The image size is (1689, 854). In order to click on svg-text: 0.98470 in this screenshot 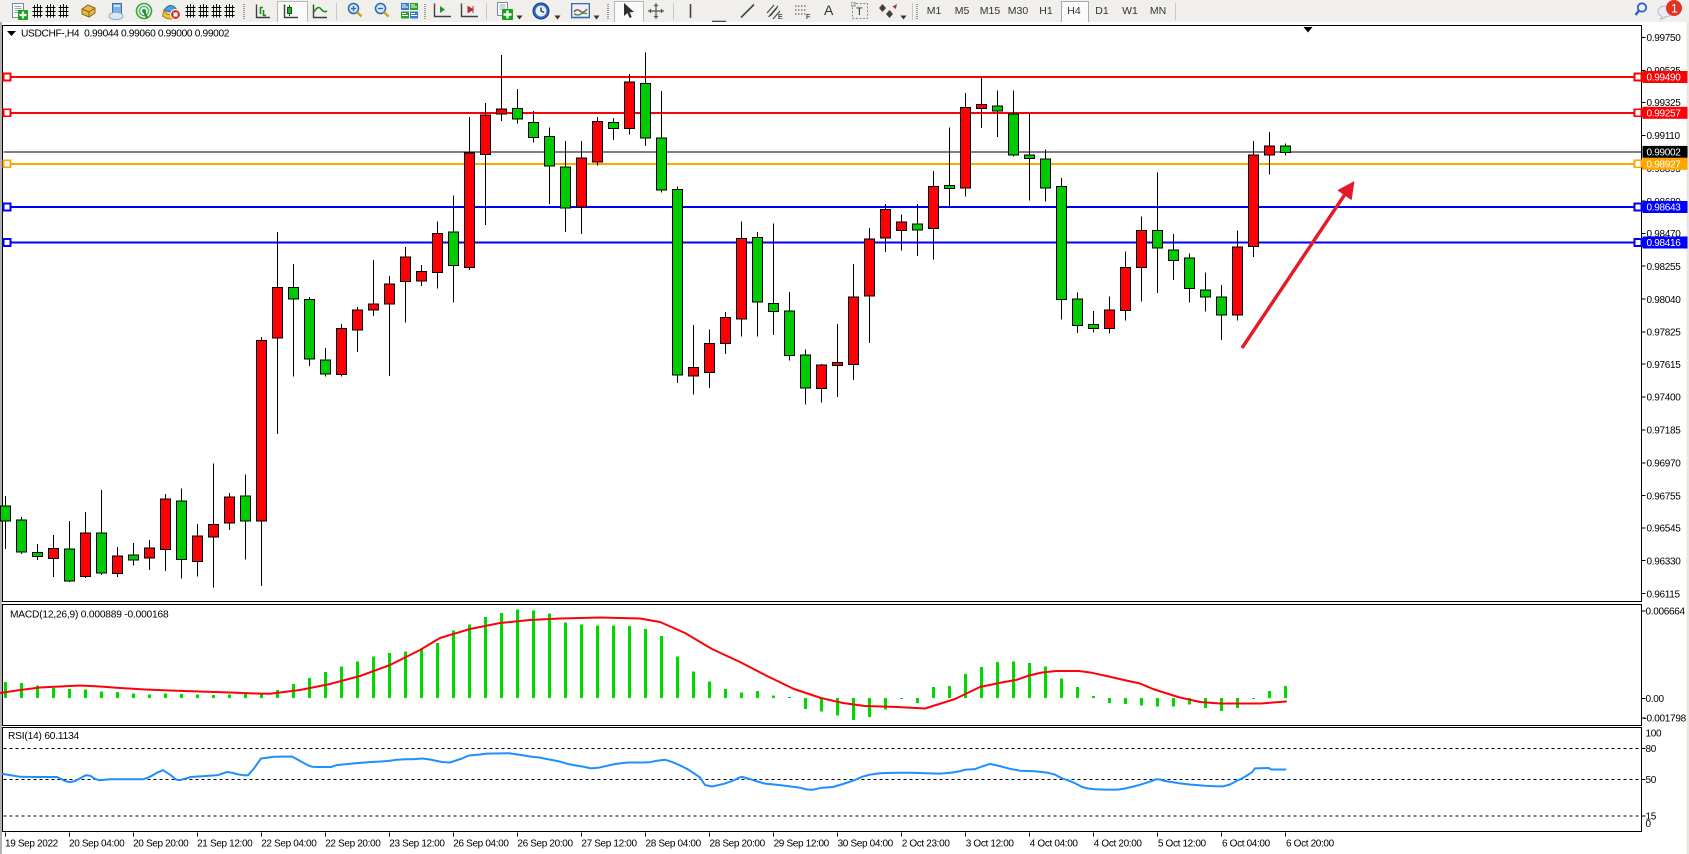, I will do `click(1664, 234)`.